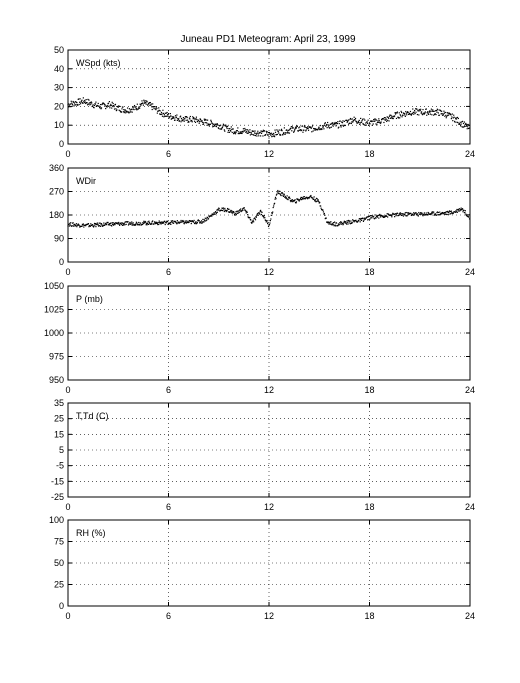  What do you see at coordinates (67, 154) in the screenshot?
I see `x-tick-label: 0` at bounding box center [67, 154].